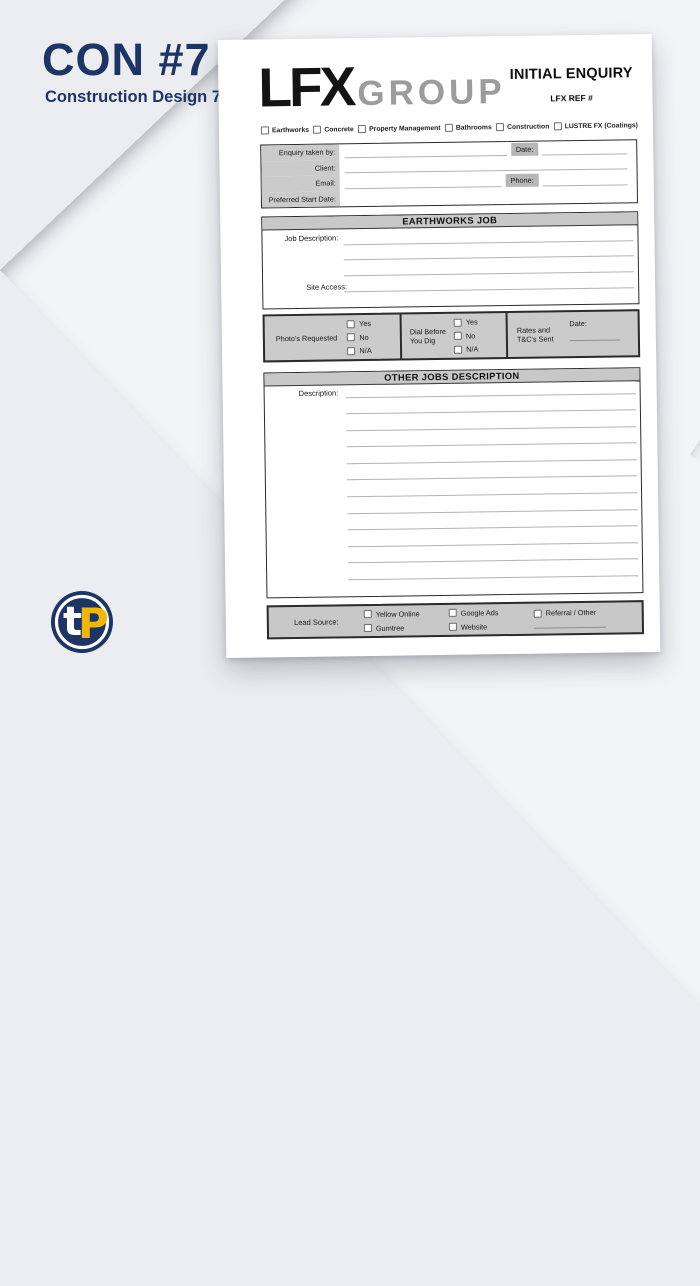  What do you see at coordinates (126, 59) in the screenshot?
I see `design-code-title: CON #7` at bounding box center [126, 59].